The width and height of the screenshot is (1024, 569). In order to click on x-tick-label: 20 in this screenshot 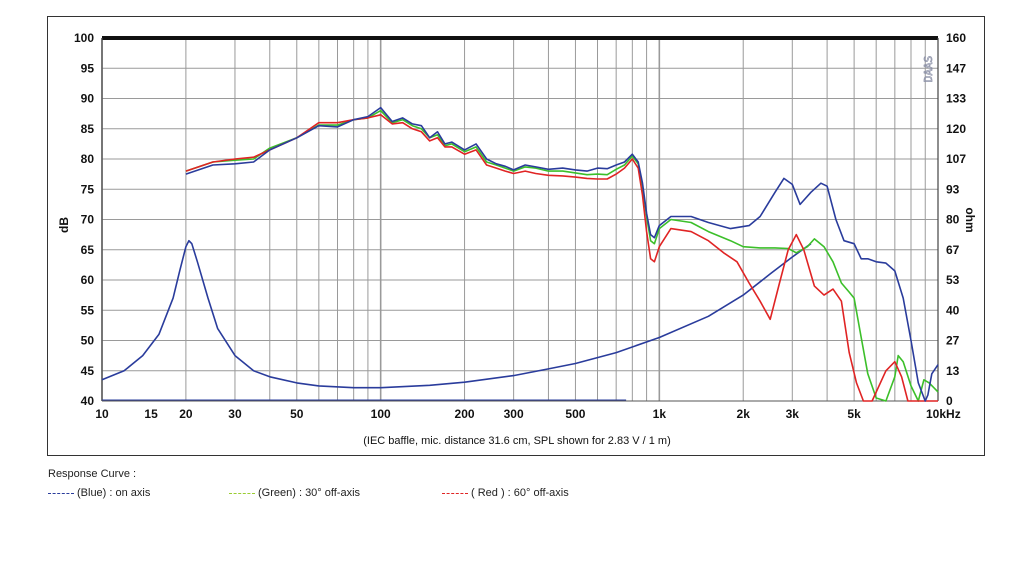, I will do `click(186, 414)`.